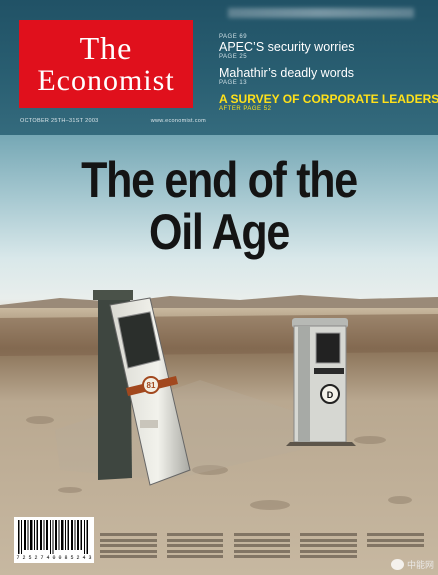 The height and width of the screenshot is (575, 438). I want to click on headline-line-2: Oil Age, so click(219, 232).